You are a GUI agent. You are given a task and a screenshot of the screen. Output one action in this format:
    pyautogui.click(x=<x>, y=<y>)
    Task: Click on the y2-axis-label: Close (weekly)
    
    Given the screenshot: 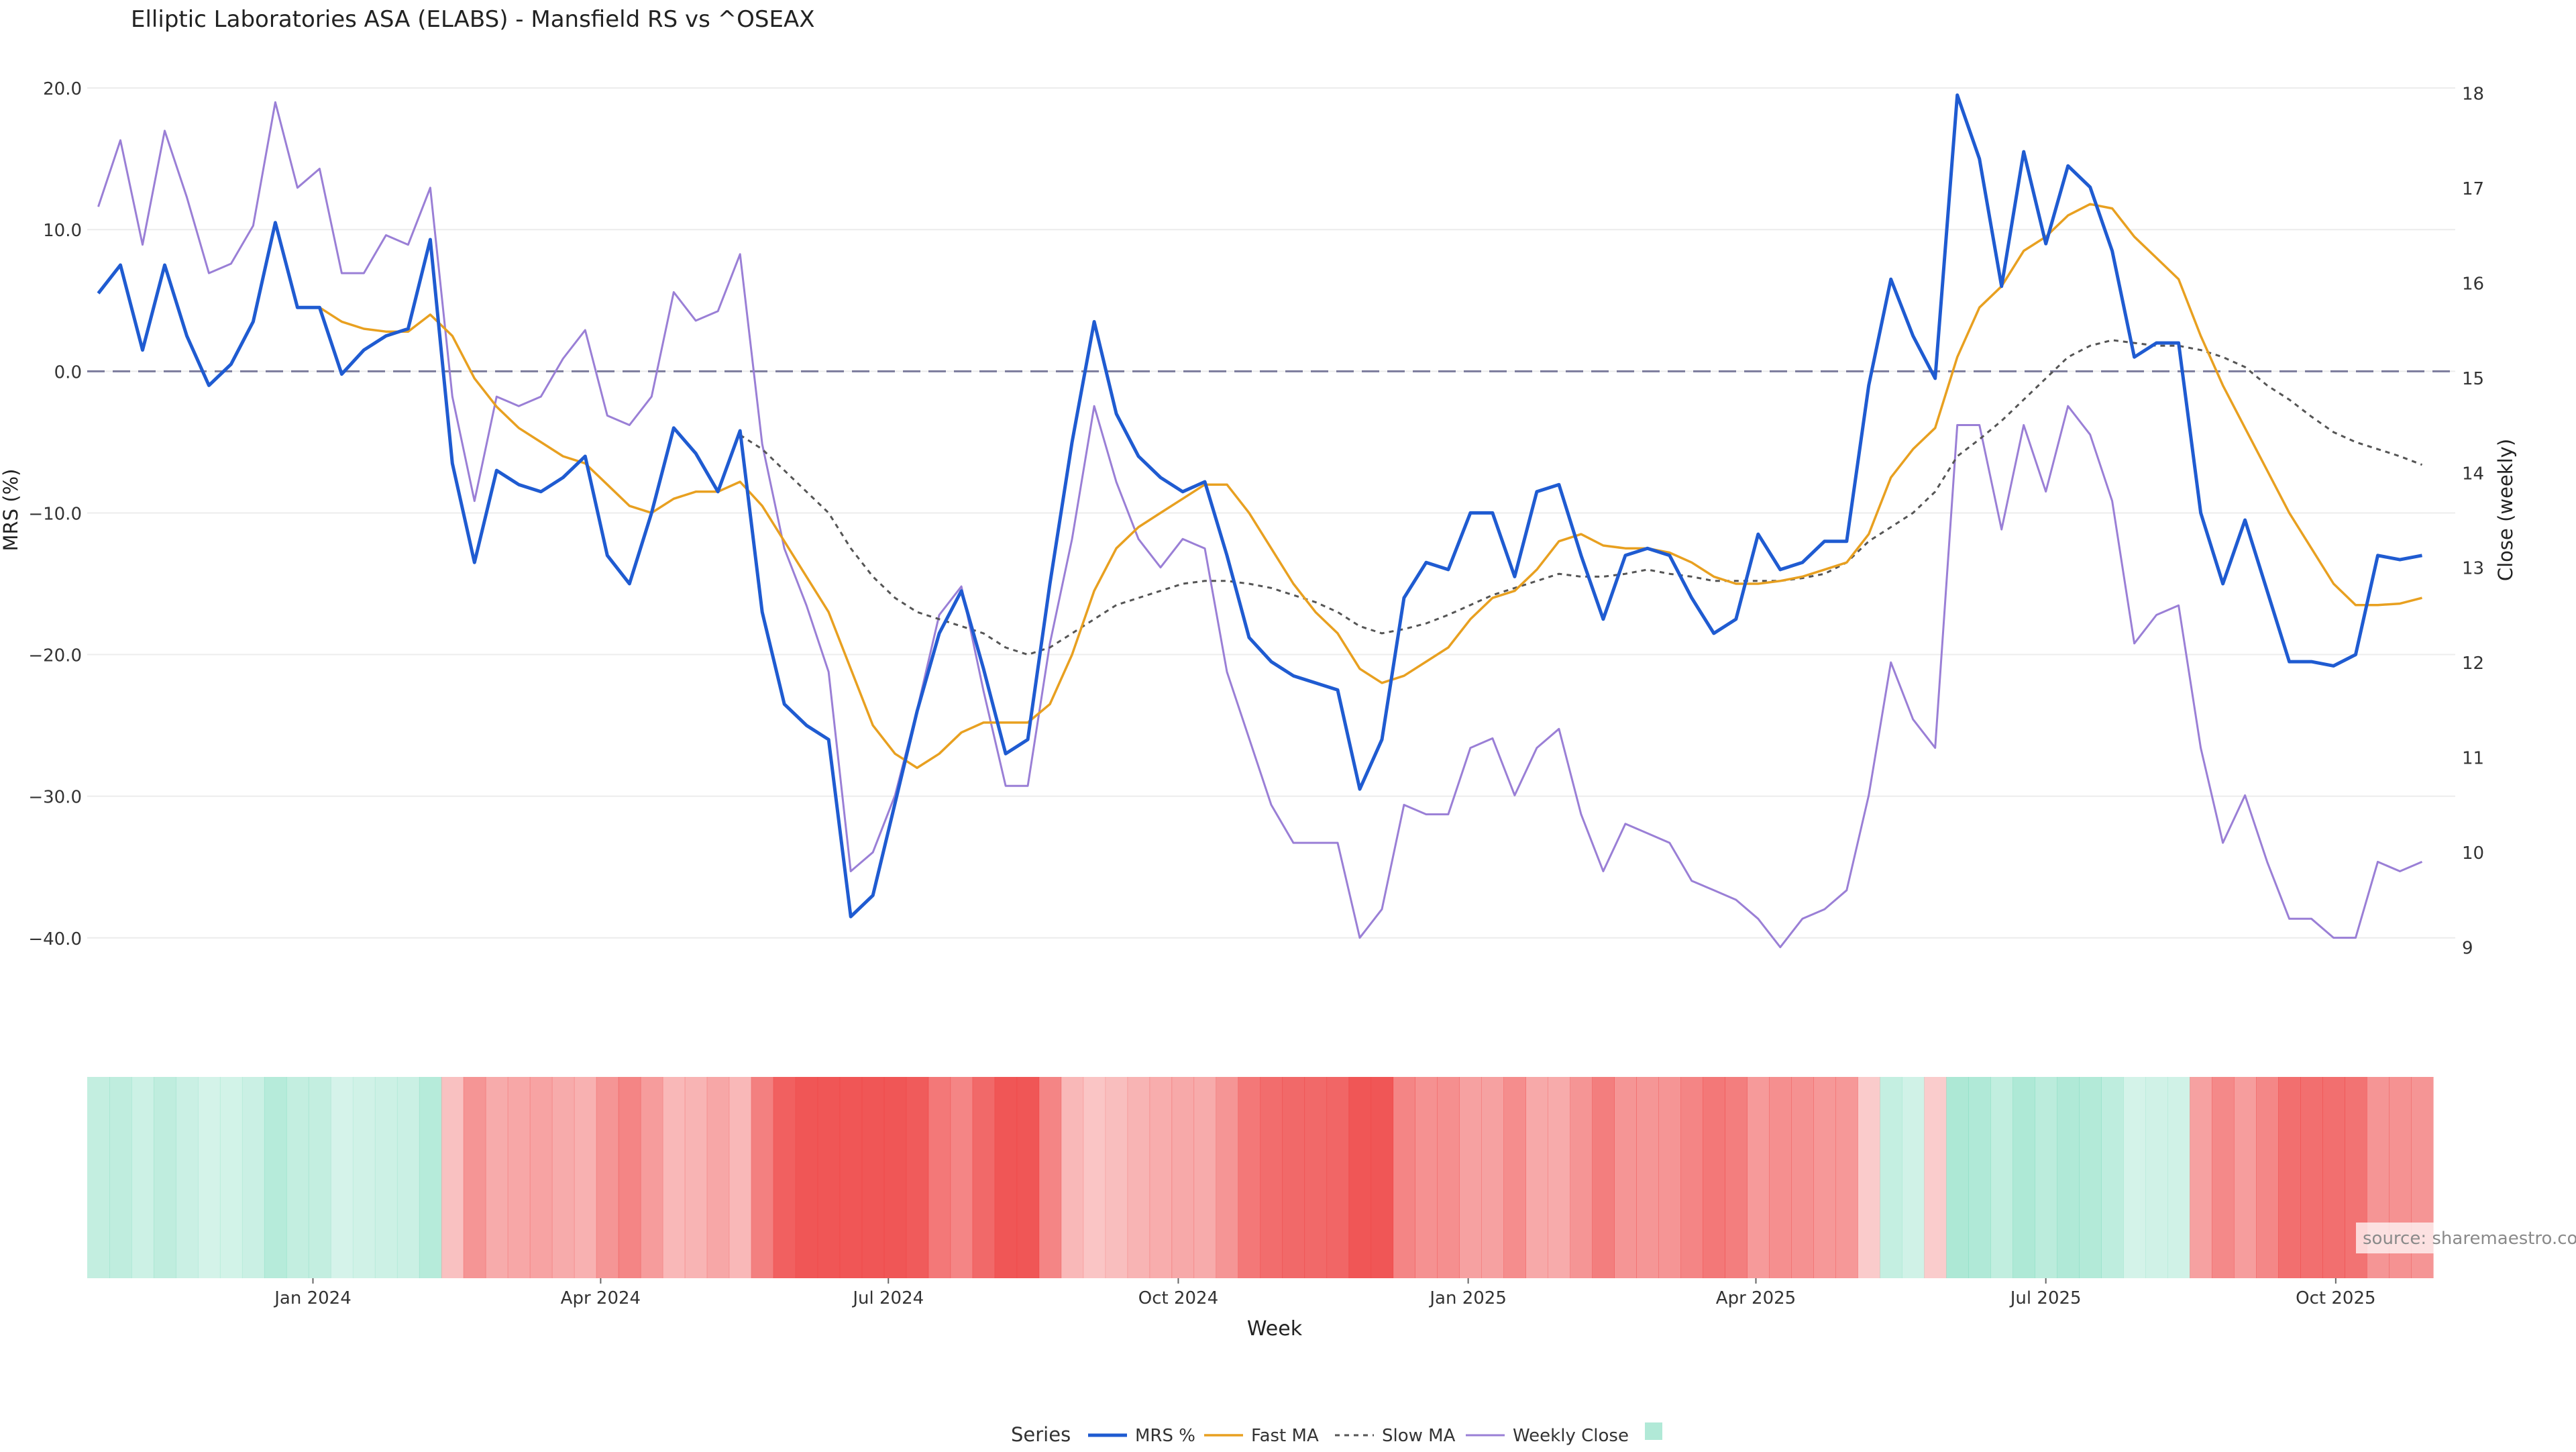 What is the action you would take?
    pyautogui.click(x=2505, y=510)
    